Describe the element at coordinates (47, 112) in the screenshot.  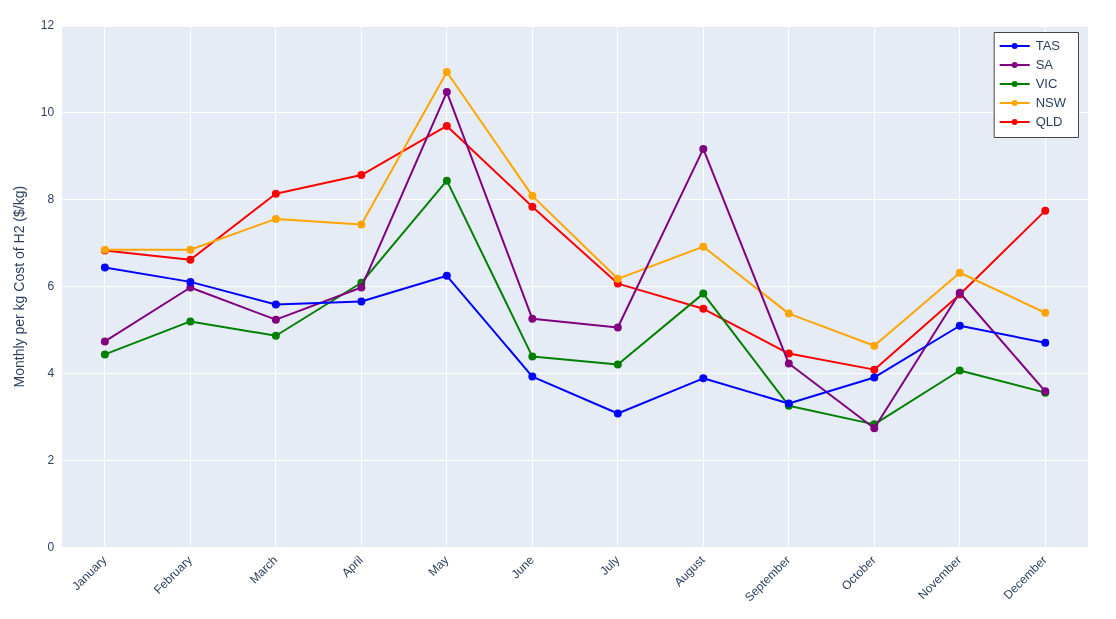
I see `y-tick-label: 10` at that location.